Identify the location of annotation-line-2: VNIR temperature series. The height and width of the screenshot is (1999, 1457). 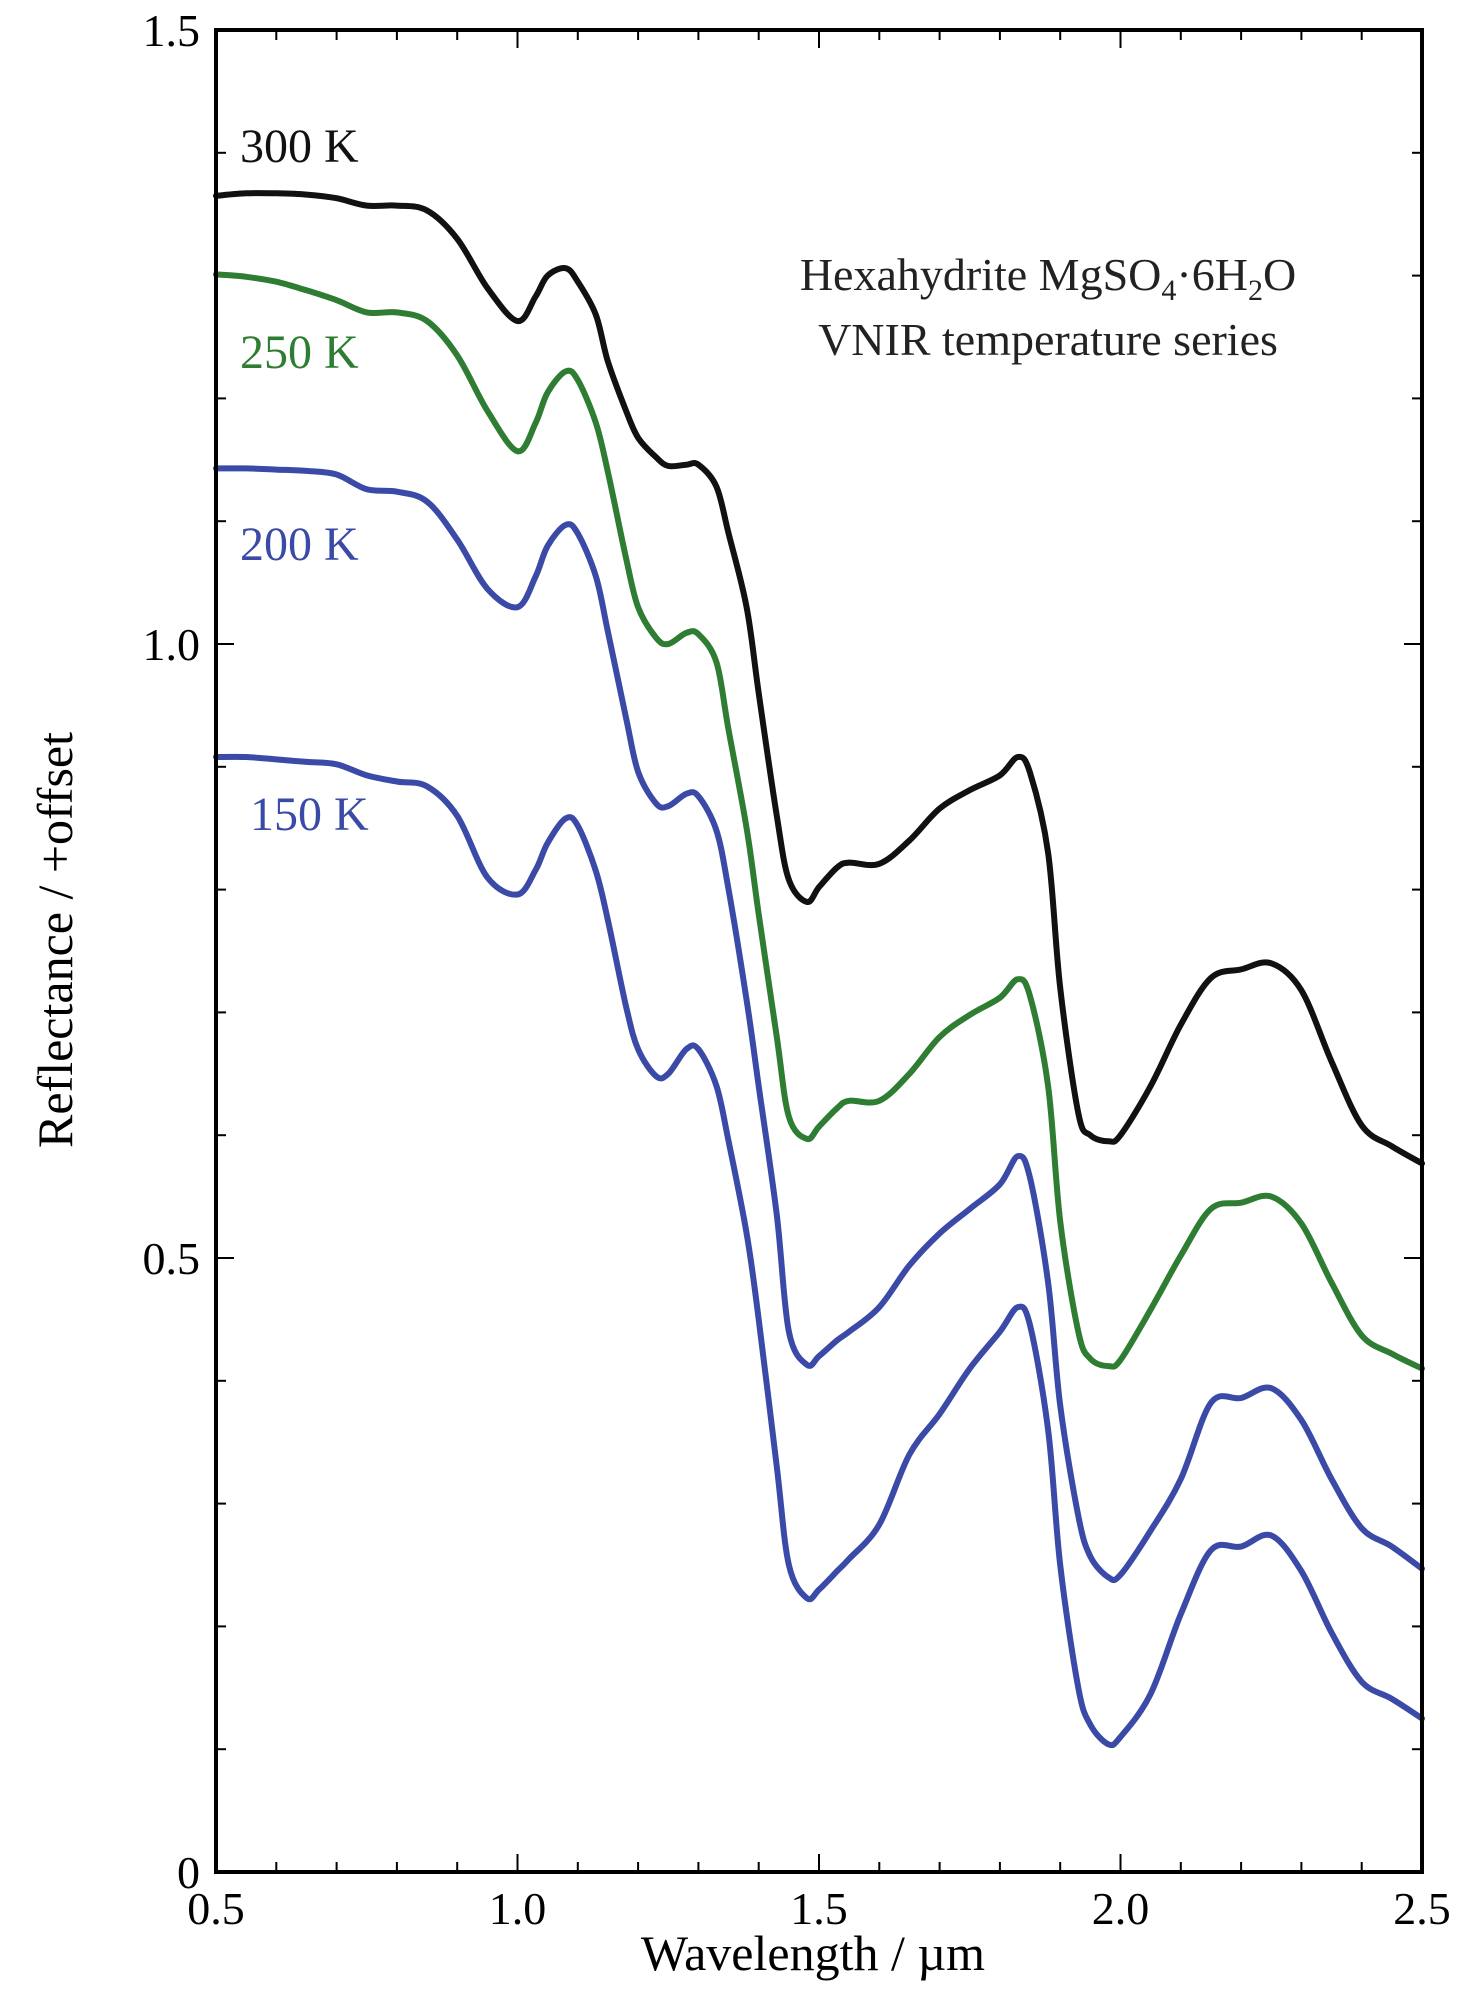
(1048, 339).